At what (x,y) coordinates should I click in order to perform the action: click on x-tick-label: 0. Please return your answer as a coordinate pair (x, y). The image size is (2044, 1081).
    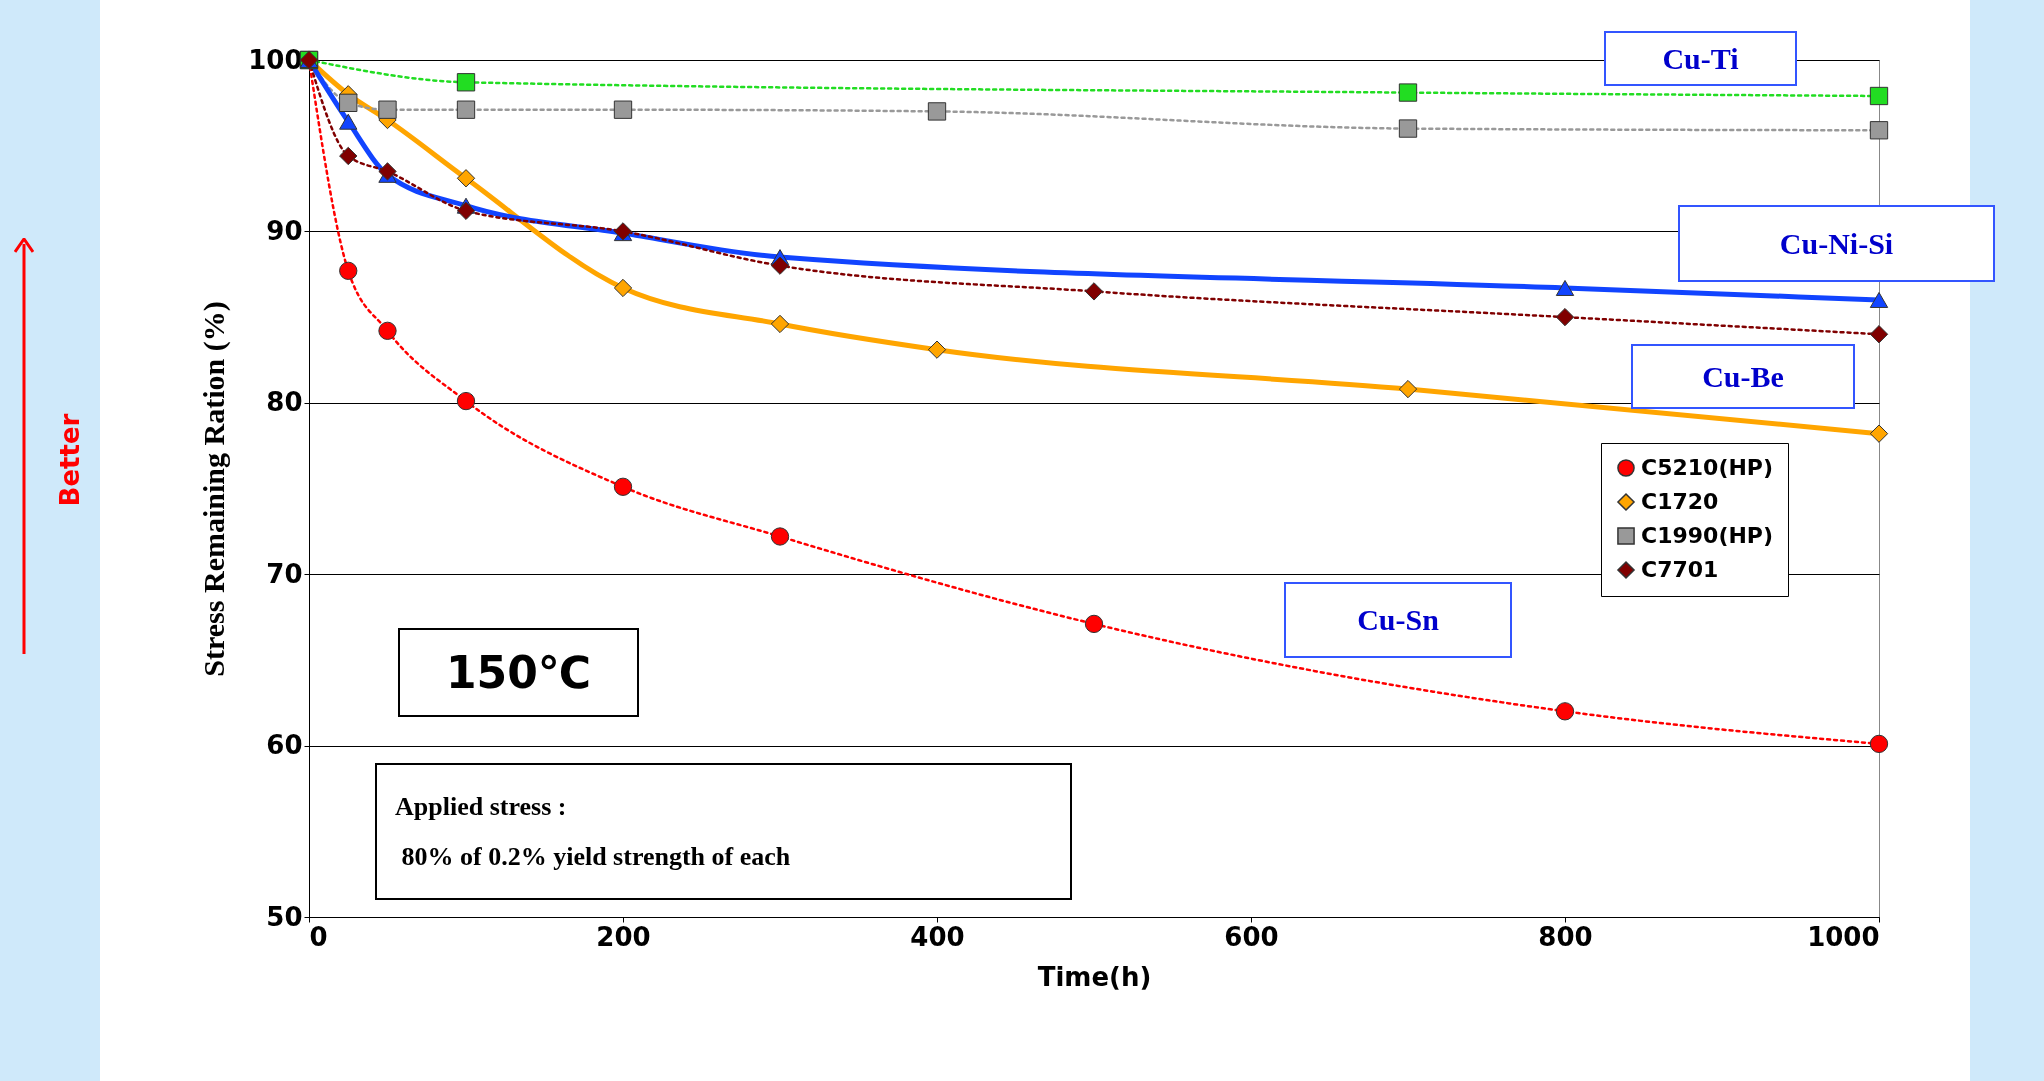
    Looking at the image, I should click on (318, 936).